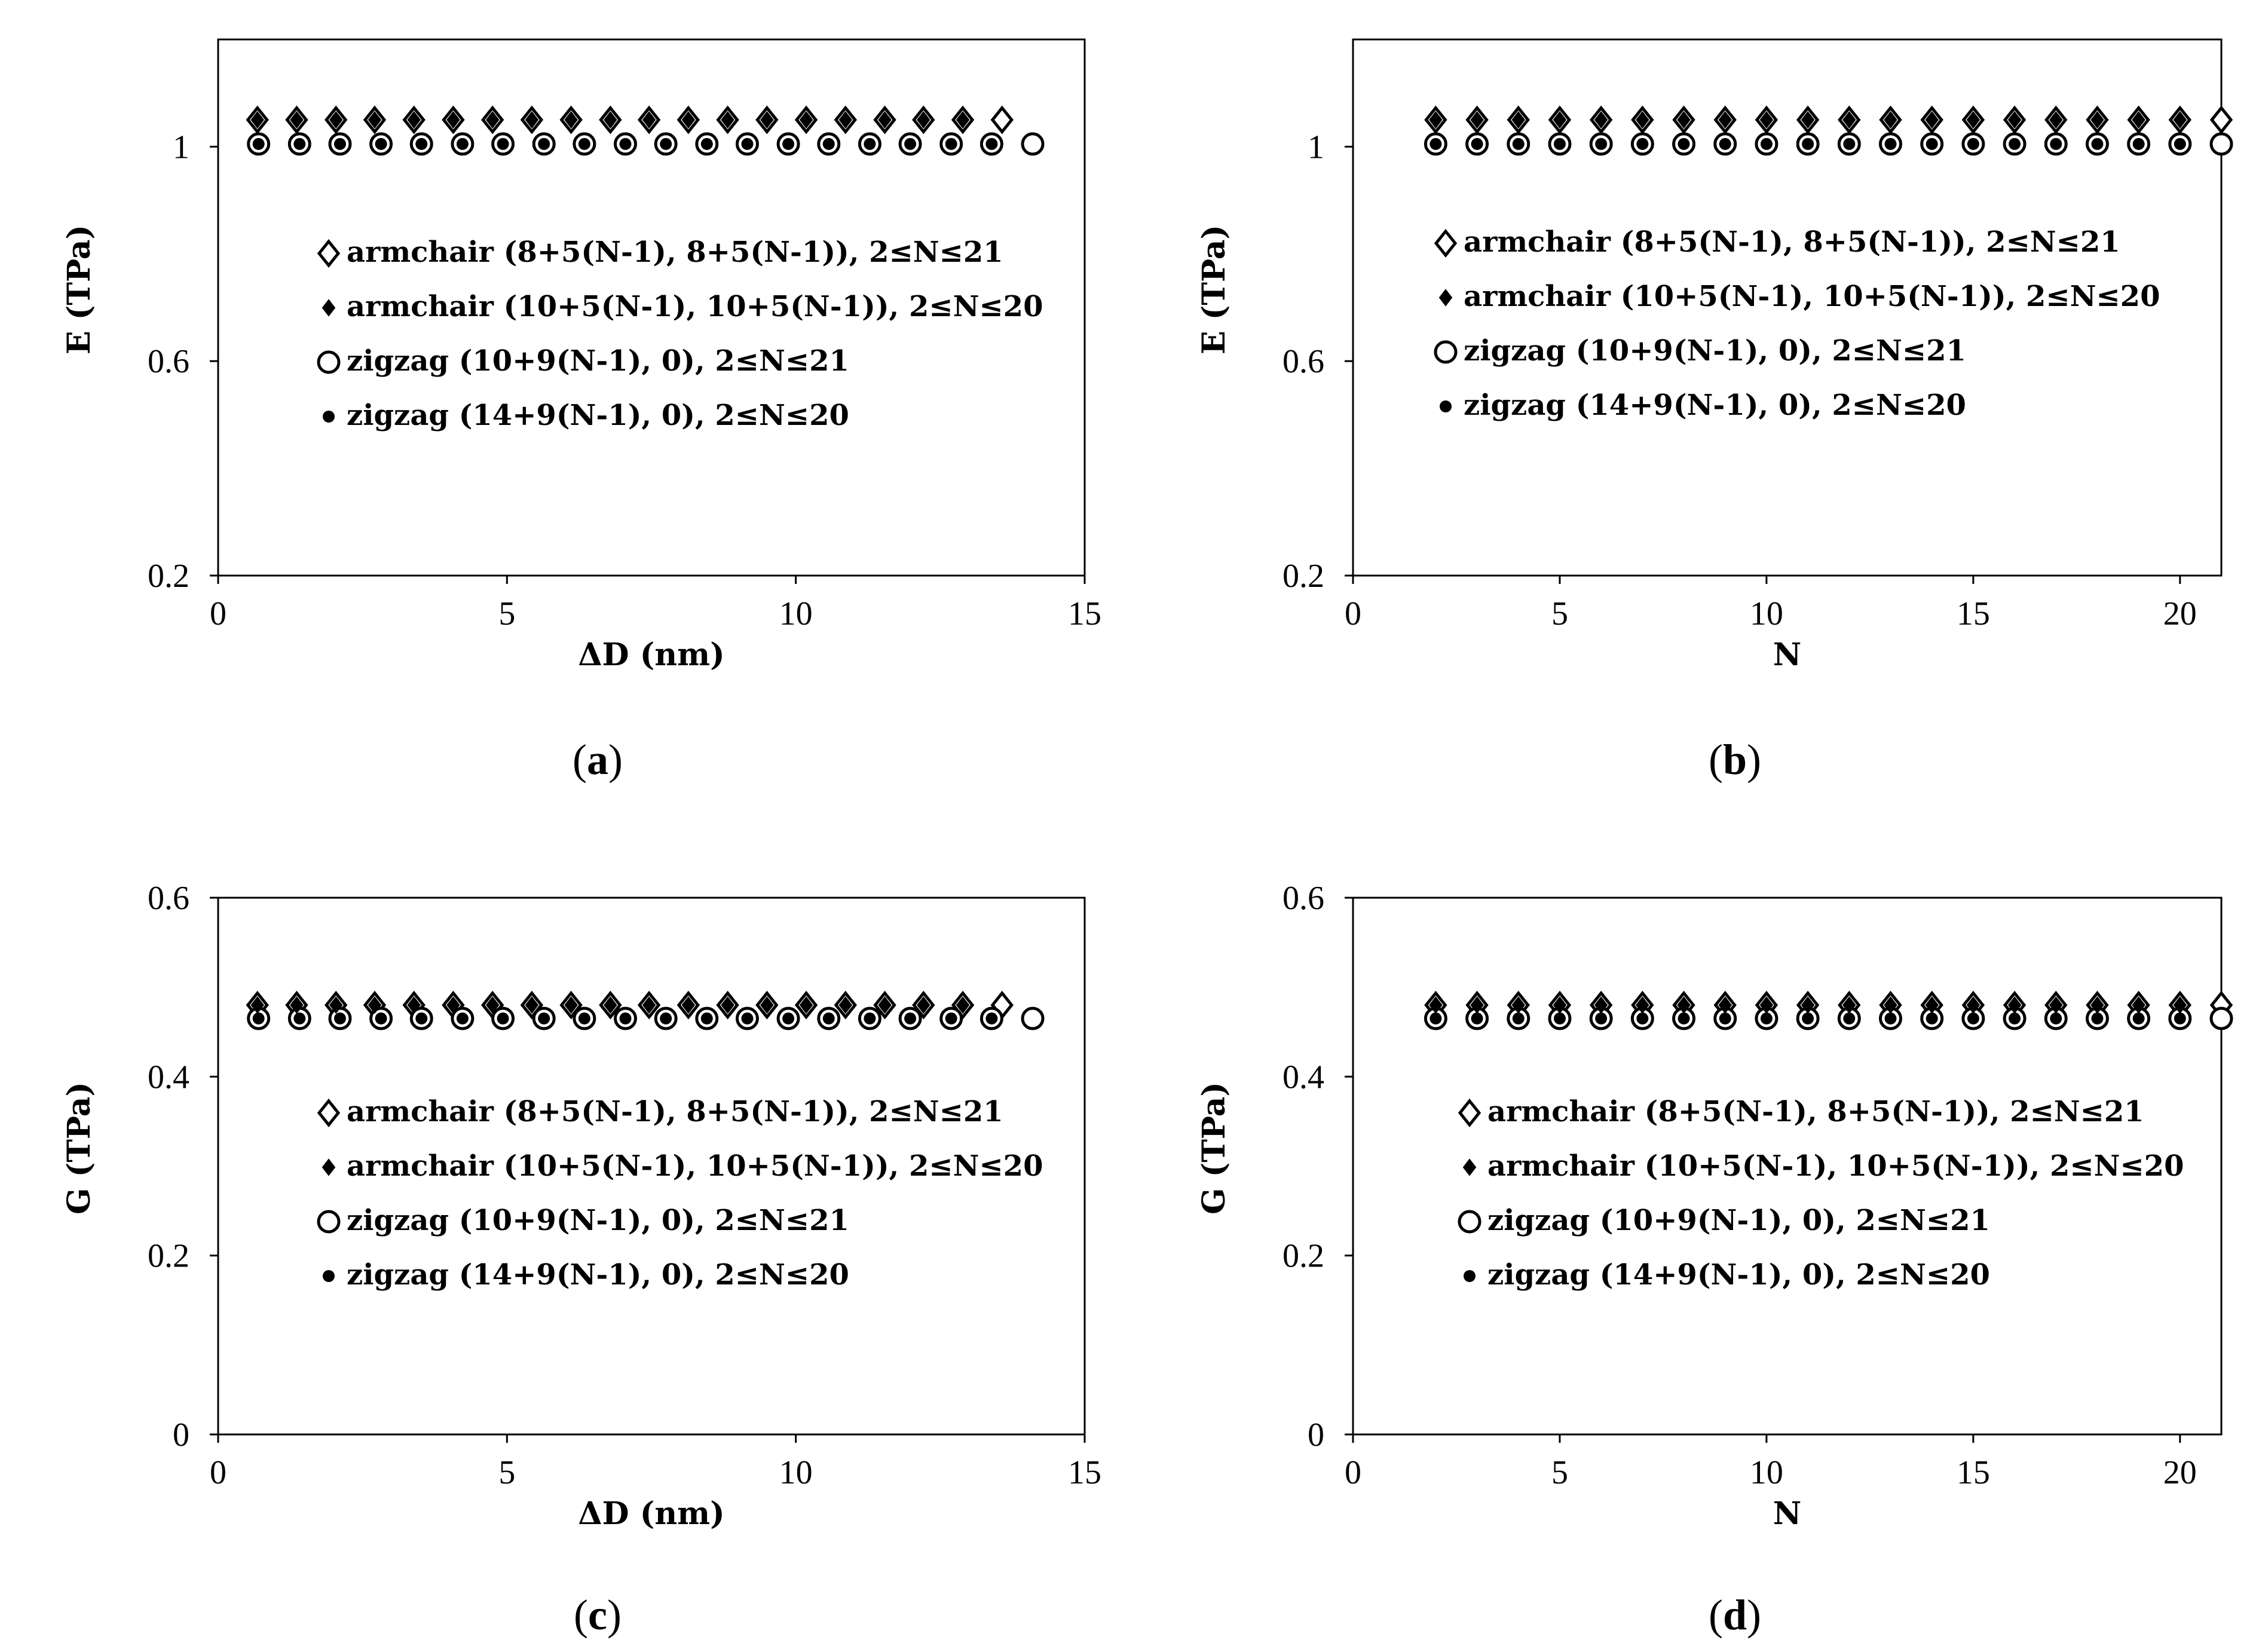 The image size is (2259, 1652). Describe the element at coordinates (598, 760) in the screenshot. I see `panel-caption: (a)` at that location.